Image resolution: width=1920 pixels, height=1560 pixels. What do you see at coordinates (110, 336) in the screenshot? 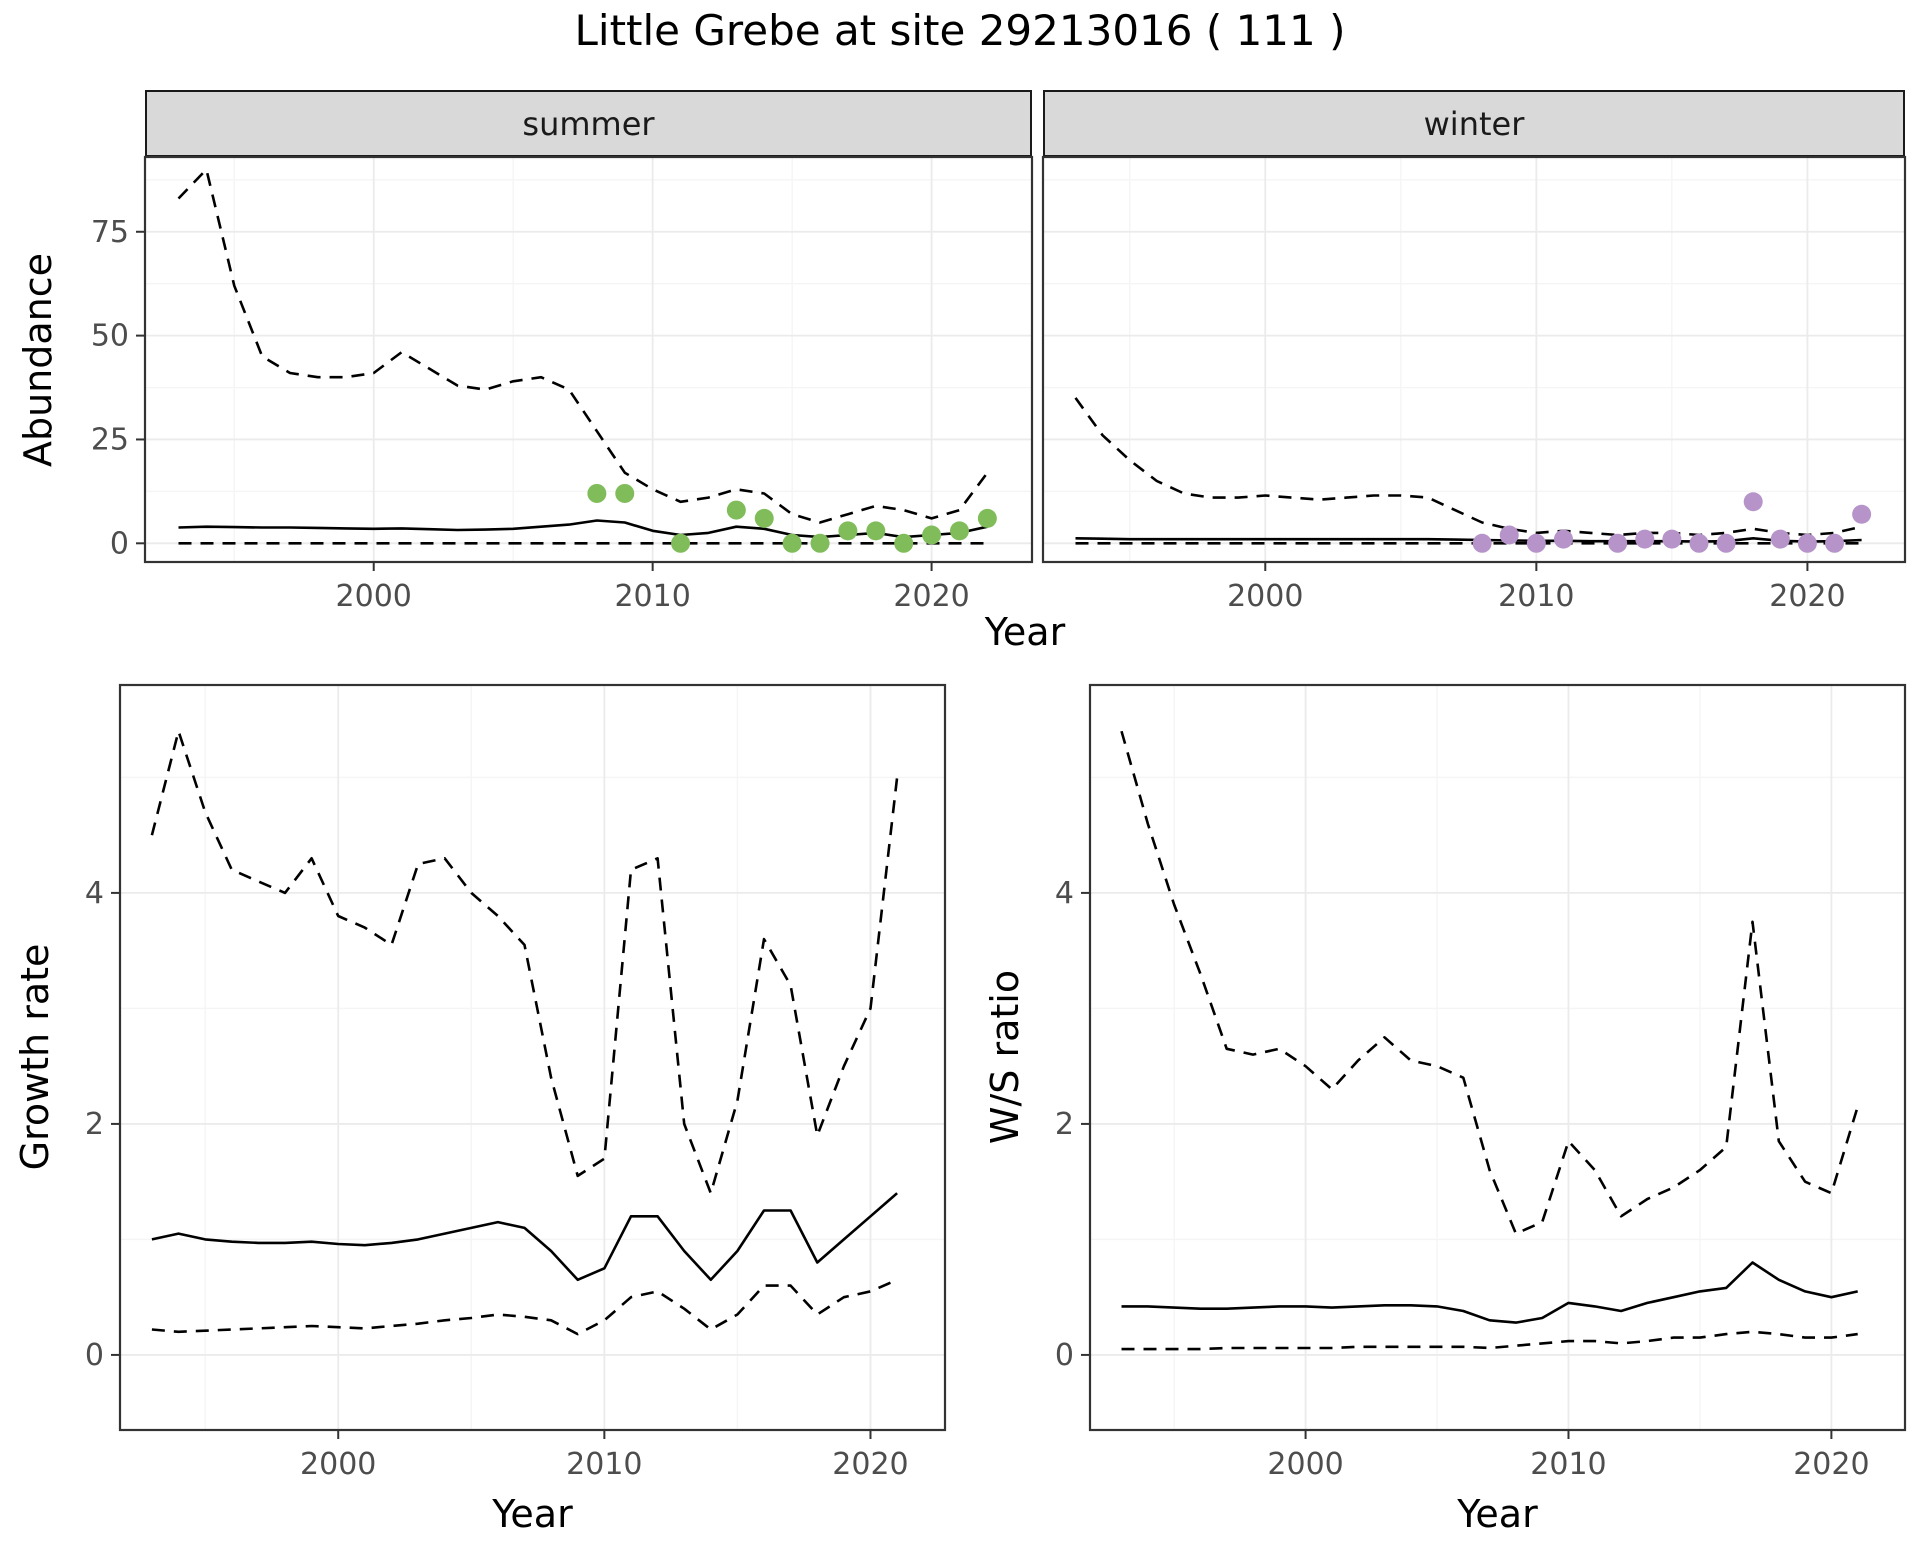
I see `y-tick-label: 50` at bounding box center [110, 336].